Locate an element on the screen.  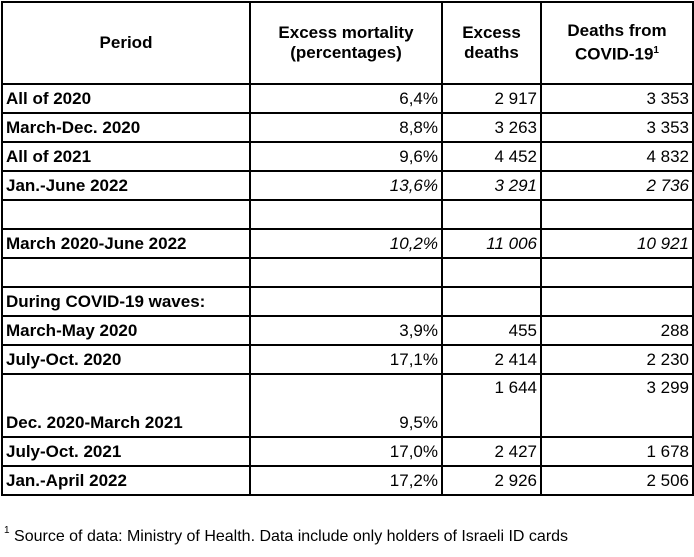
table-row: July-Oct. 2021 17,0% 2 427 1 678 is located at coordinates (347, 451).